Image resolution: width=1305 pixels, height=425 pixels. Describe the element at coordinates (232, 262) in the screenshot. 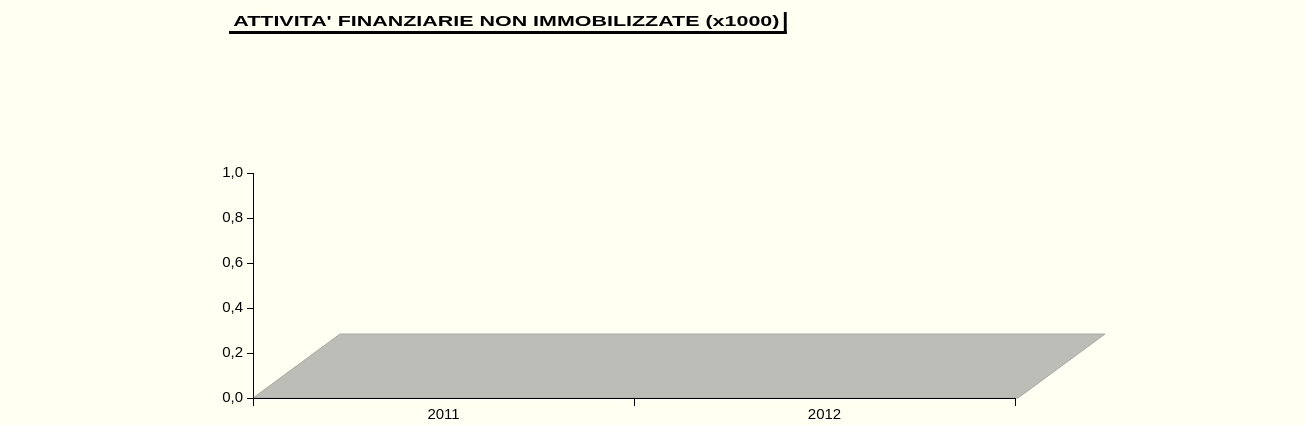

I see `y-tick-label: 0,6` at that location.